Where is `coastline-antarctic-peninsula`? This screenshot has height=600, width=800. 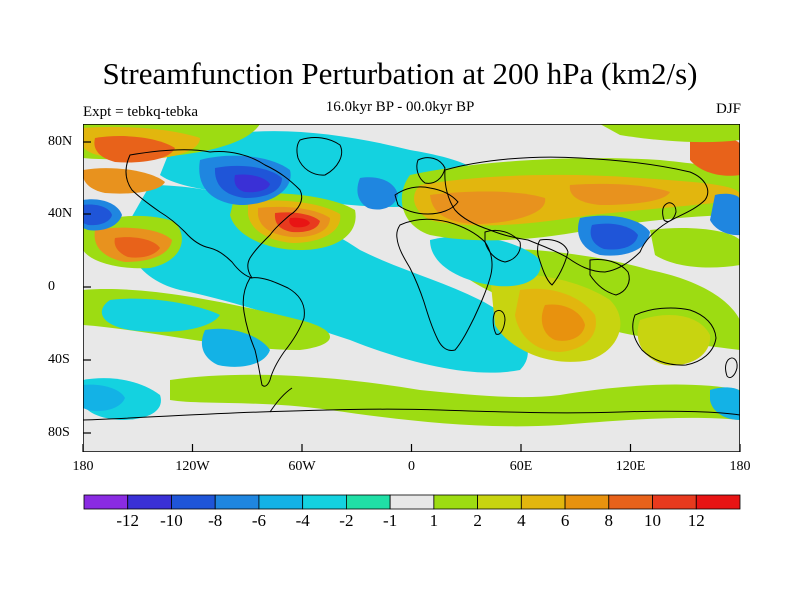 coastline-antarctic-peninsula is located at coordinates (281, 400).